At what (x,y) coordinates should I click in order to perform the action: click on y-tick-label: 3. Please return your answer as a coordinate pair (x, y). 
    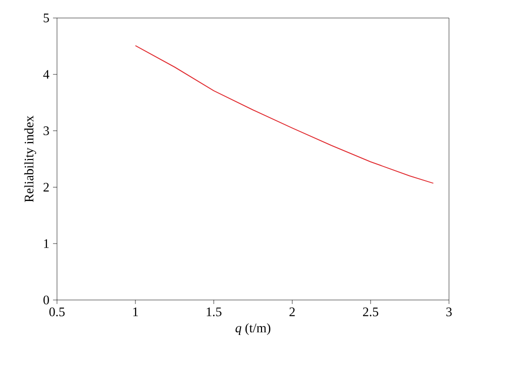
    Looking at the image, I should click on (46, 131).